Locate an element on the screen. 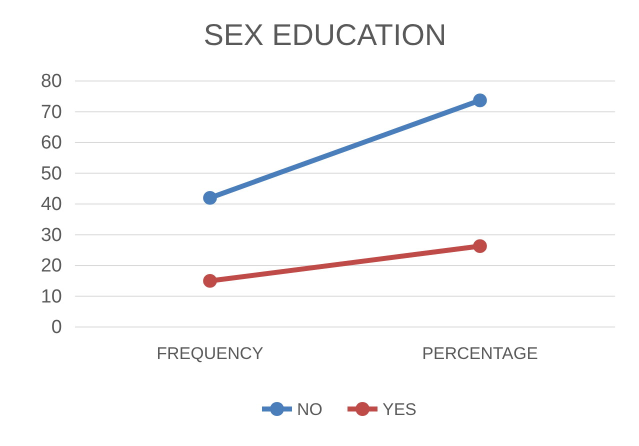 The width and height of the screenshot is (639, 446). y-tick-label: 0 is located at coordinates (56, 327).